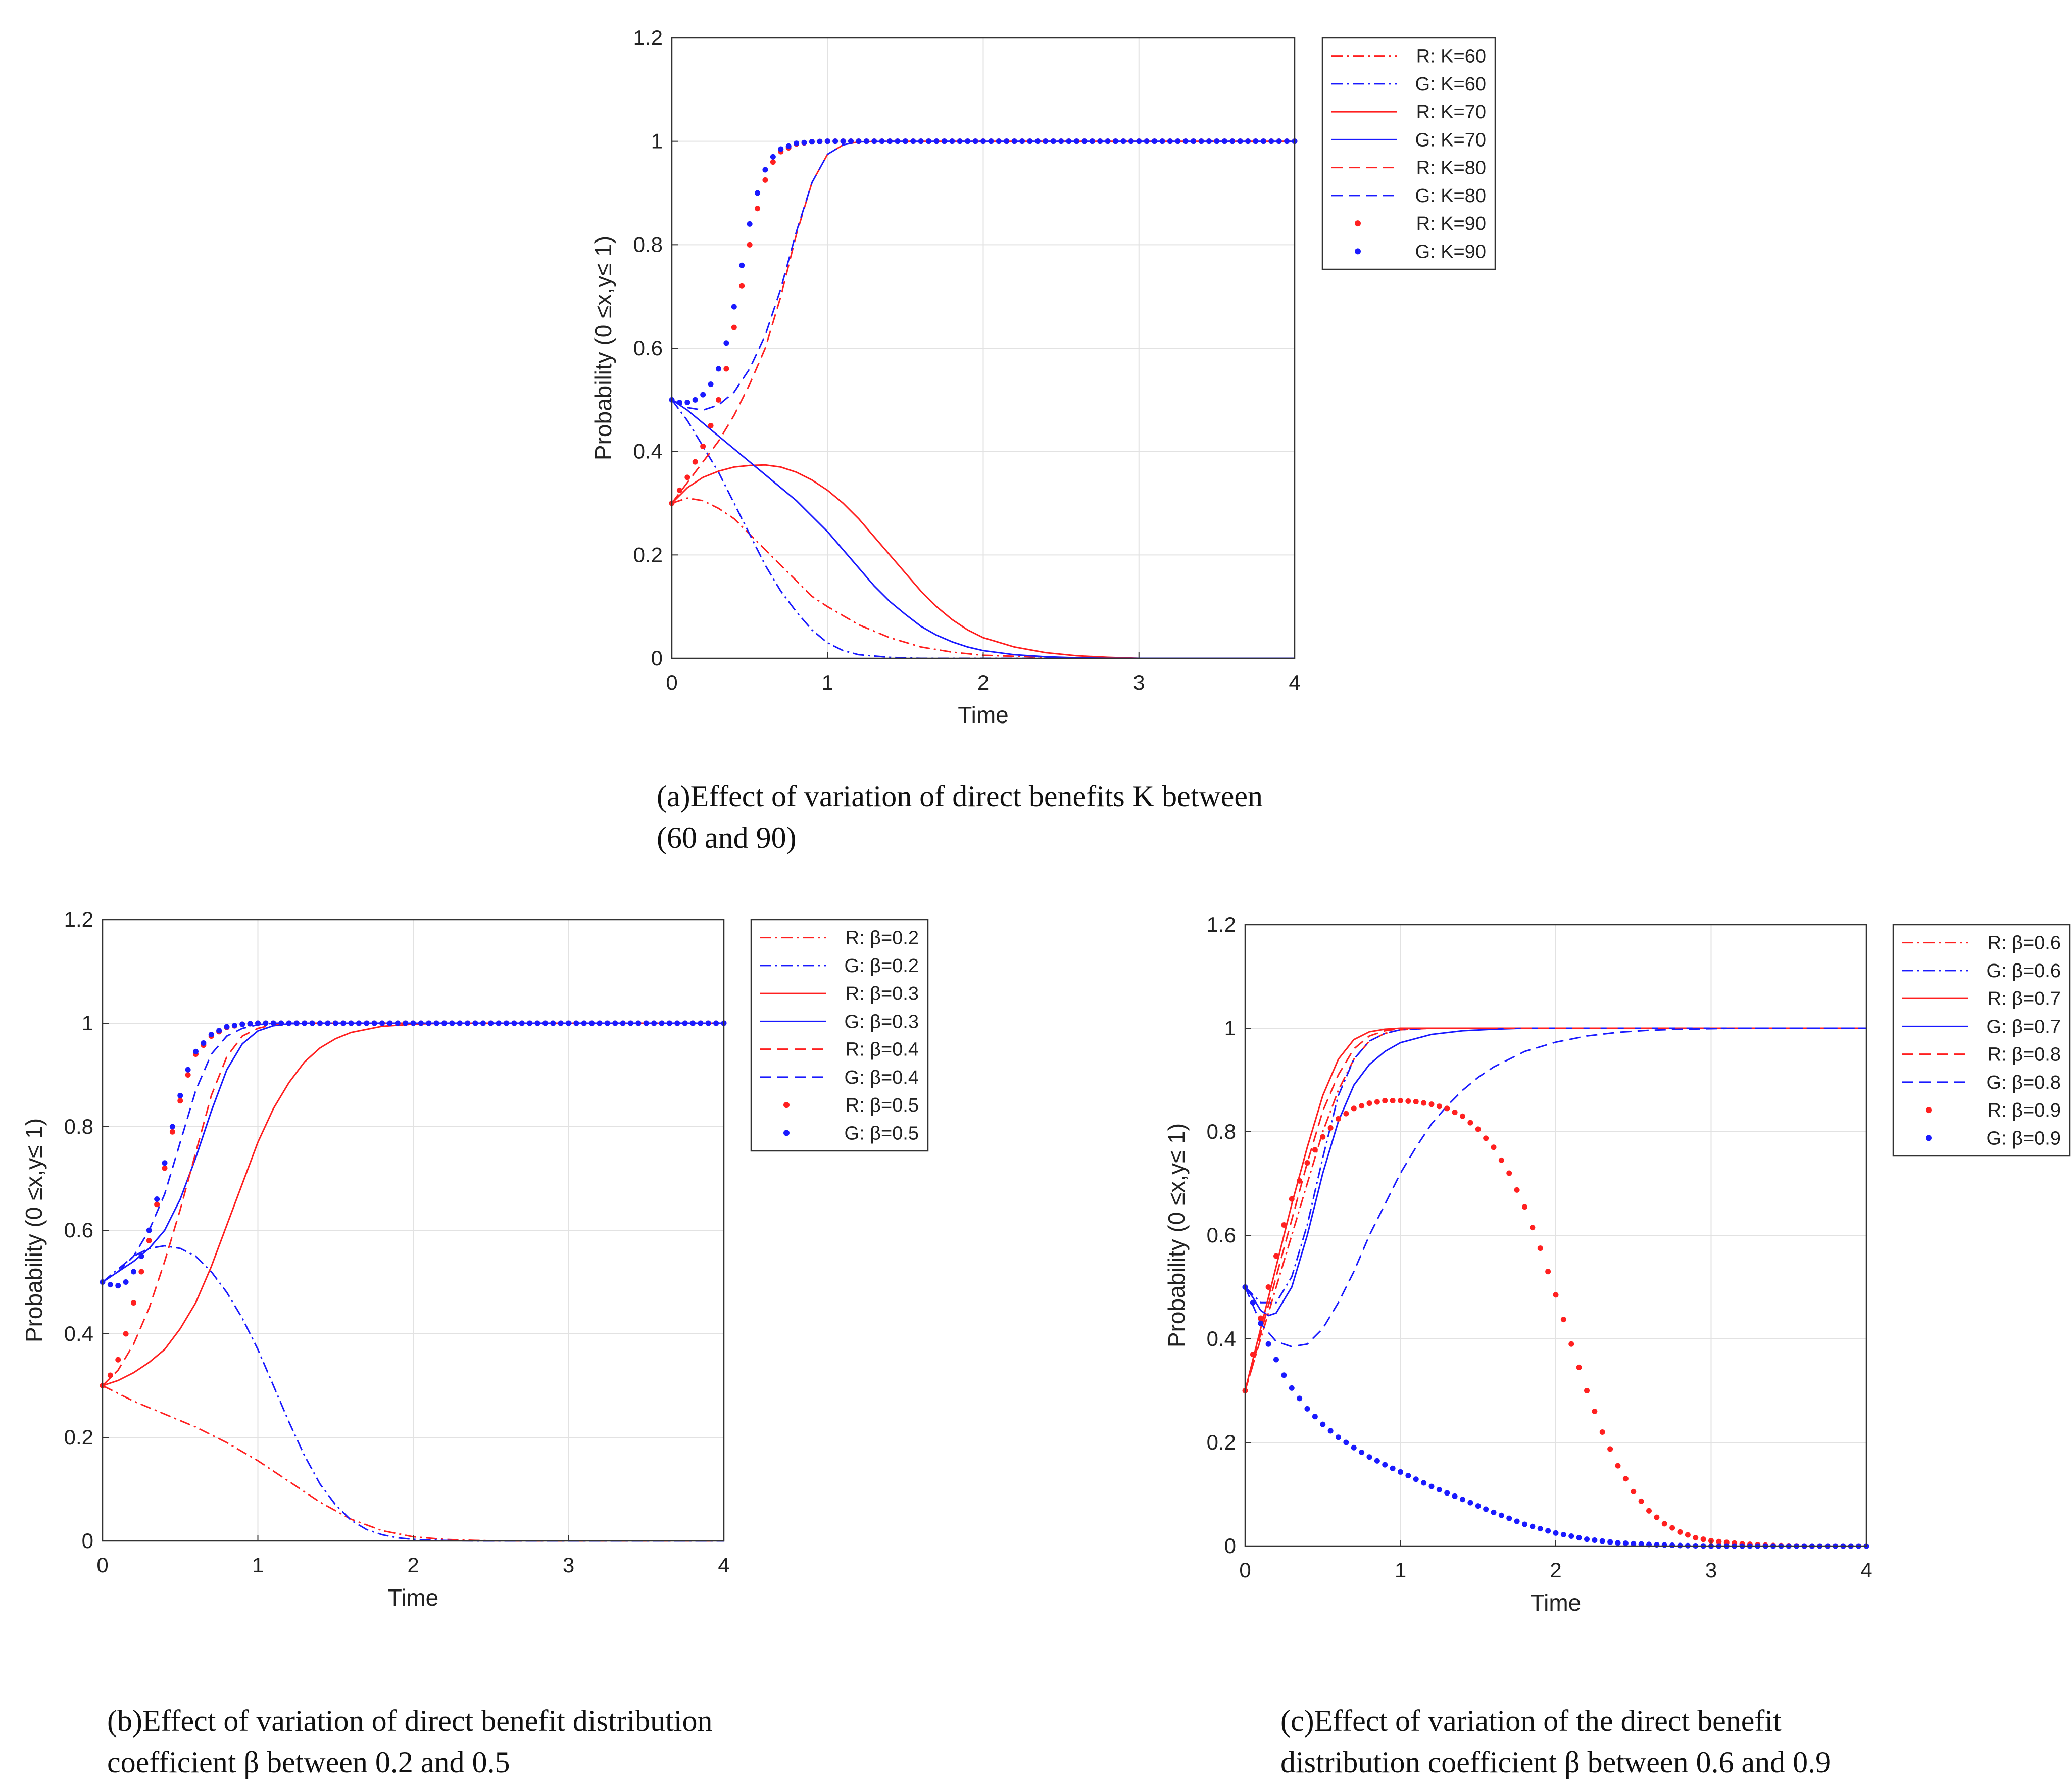 The width and height of the screenshot is (2072, 1784). What do you see at coordinates (1408, 56) in the screenshot?
I see `legend-item: R: K=60` at bounding box center [1408, 56].